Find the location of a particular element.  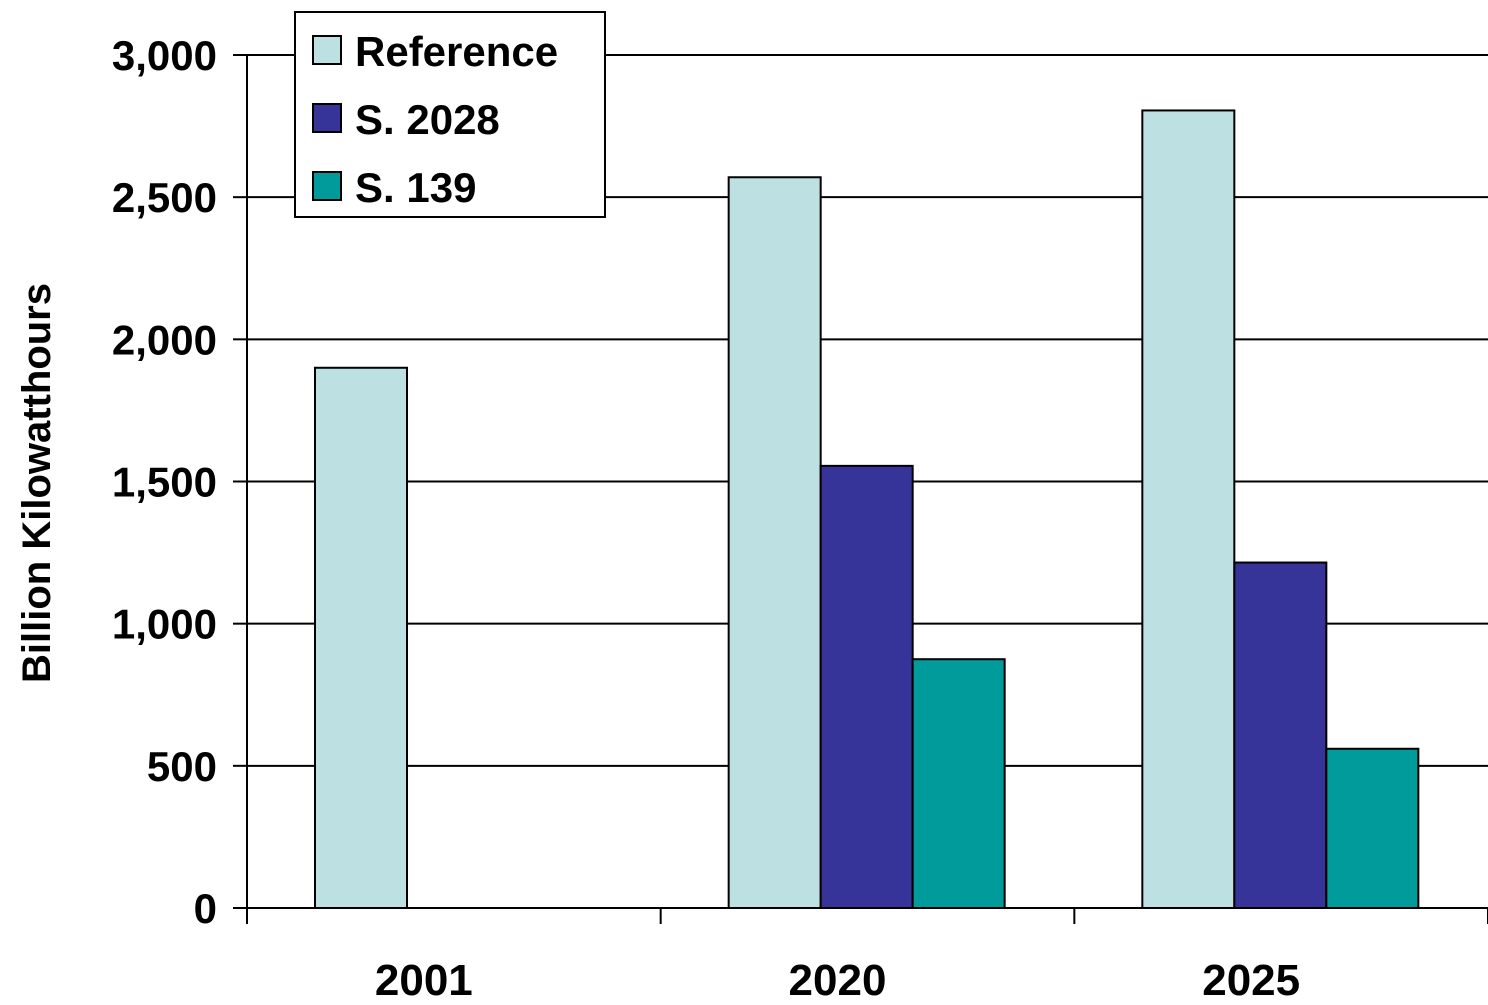

legend: Reference S. 2028 S. 139 is located at coordinates (450, 114).